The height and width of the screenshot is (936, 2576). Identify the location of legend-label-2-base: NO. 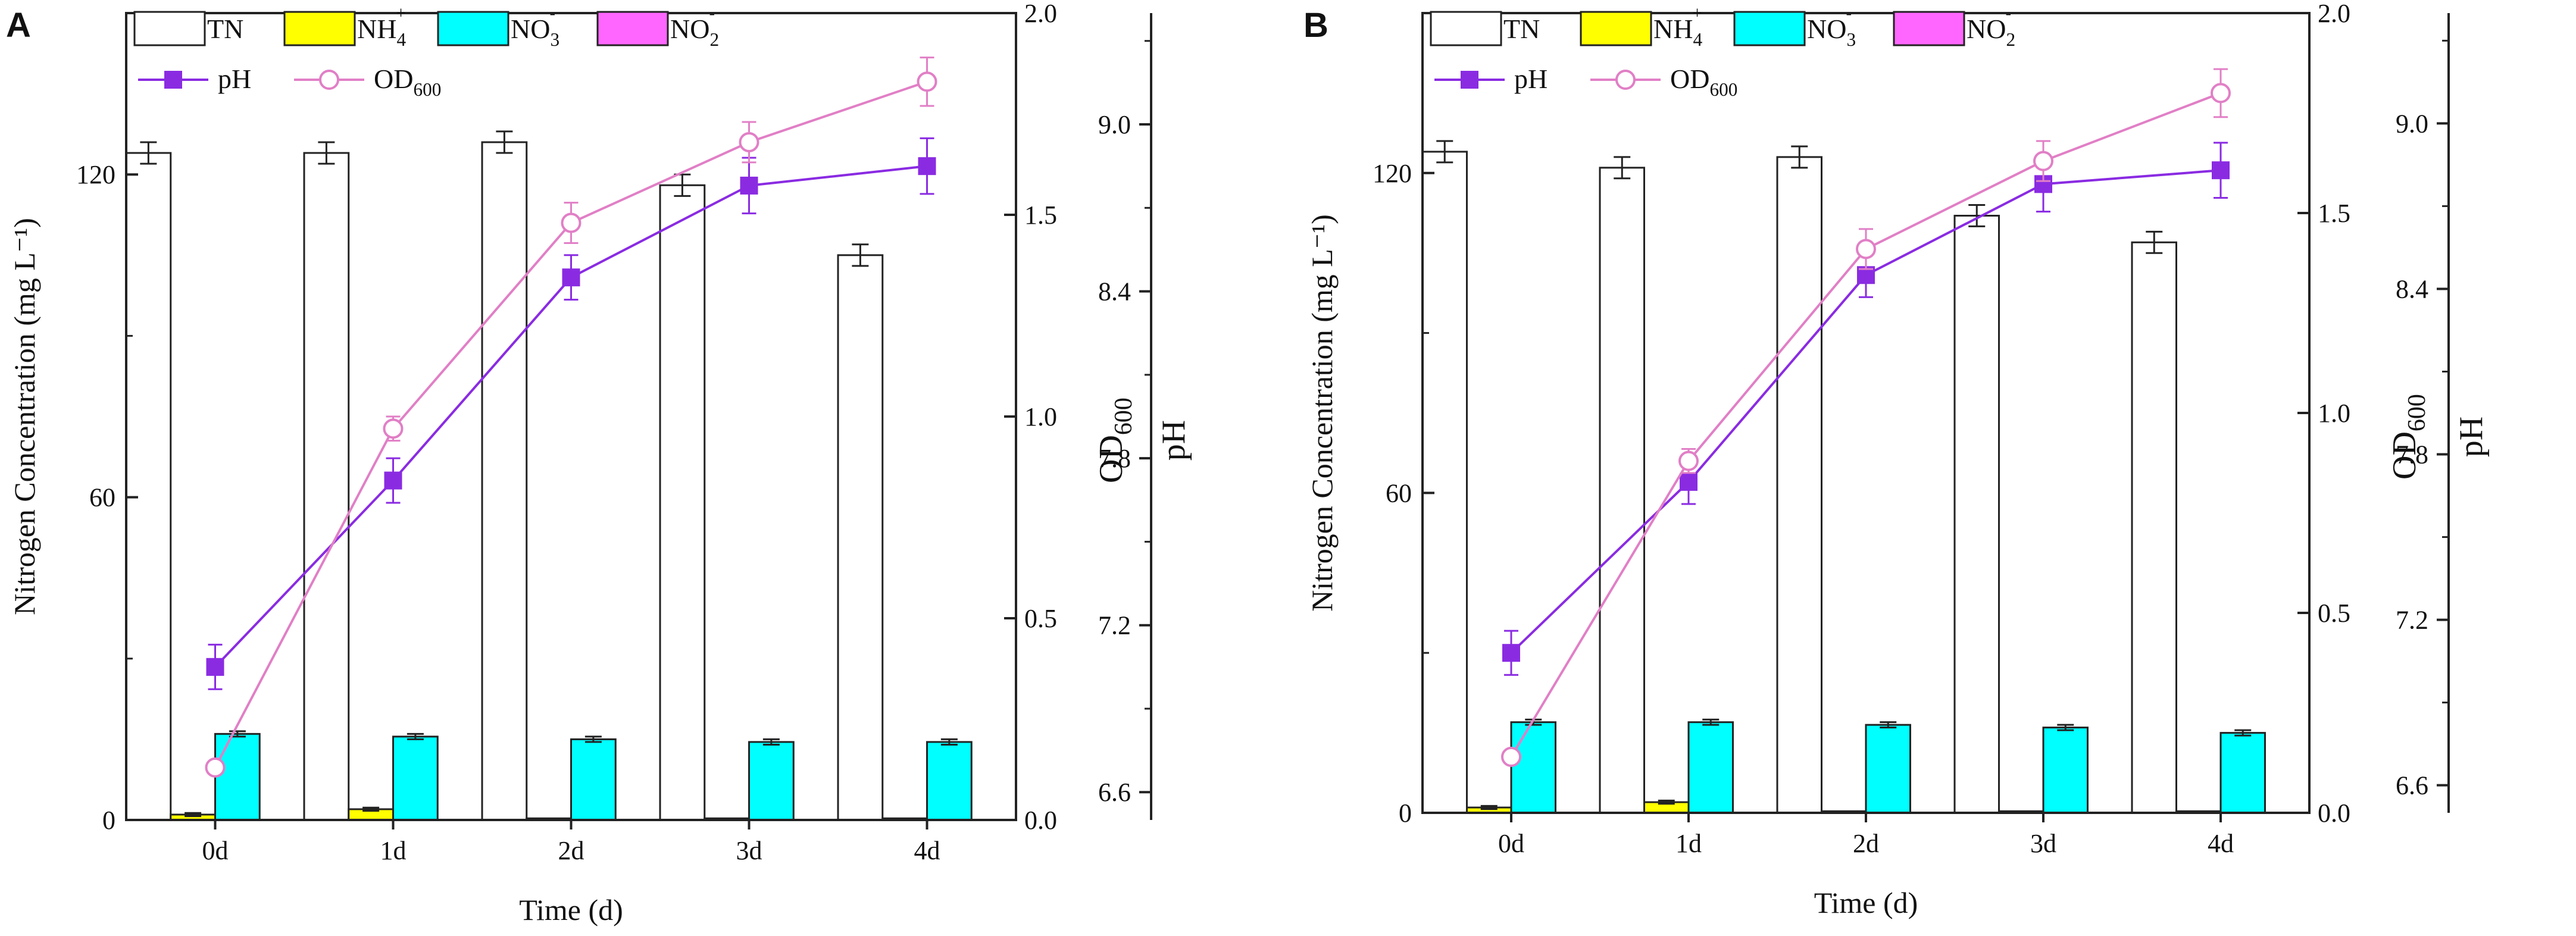
(1826, 29).